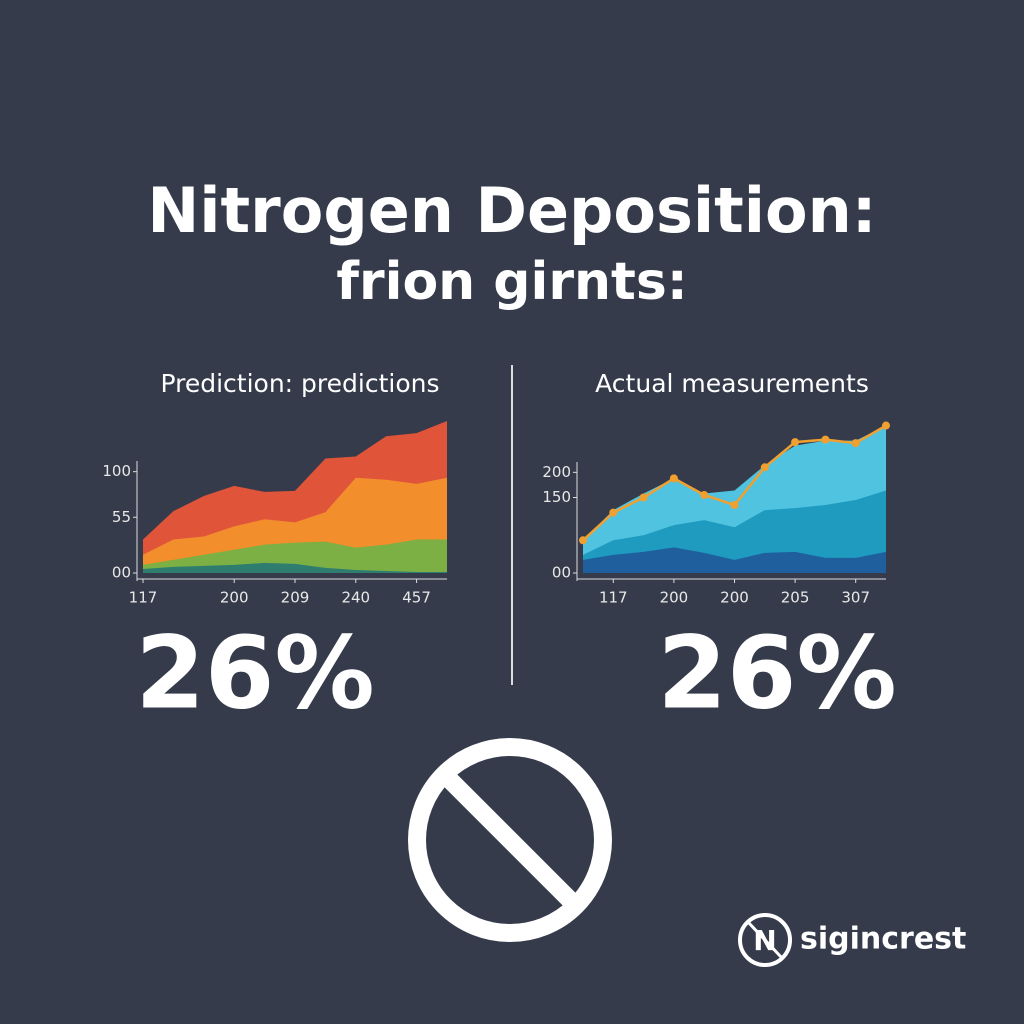 The height and width of the screenshot is (1024, 1024). I want to click on icon-slash, so click(510, 840).